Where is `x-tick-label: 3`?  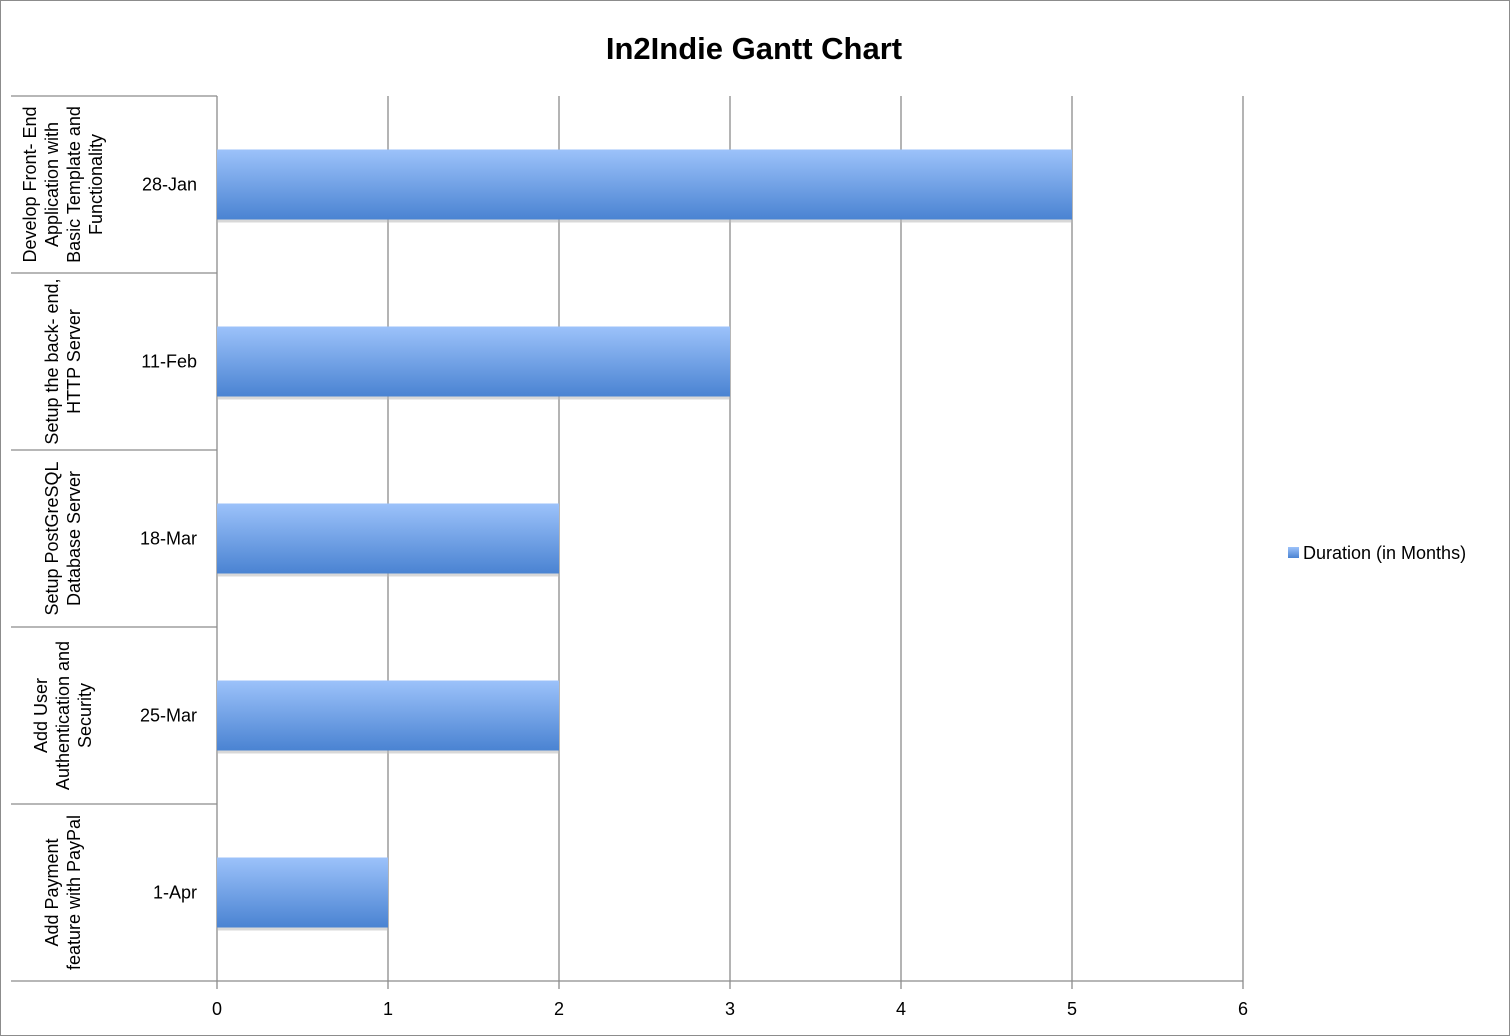
x-tick-label: 3 is located at coordinates (730, 1009).